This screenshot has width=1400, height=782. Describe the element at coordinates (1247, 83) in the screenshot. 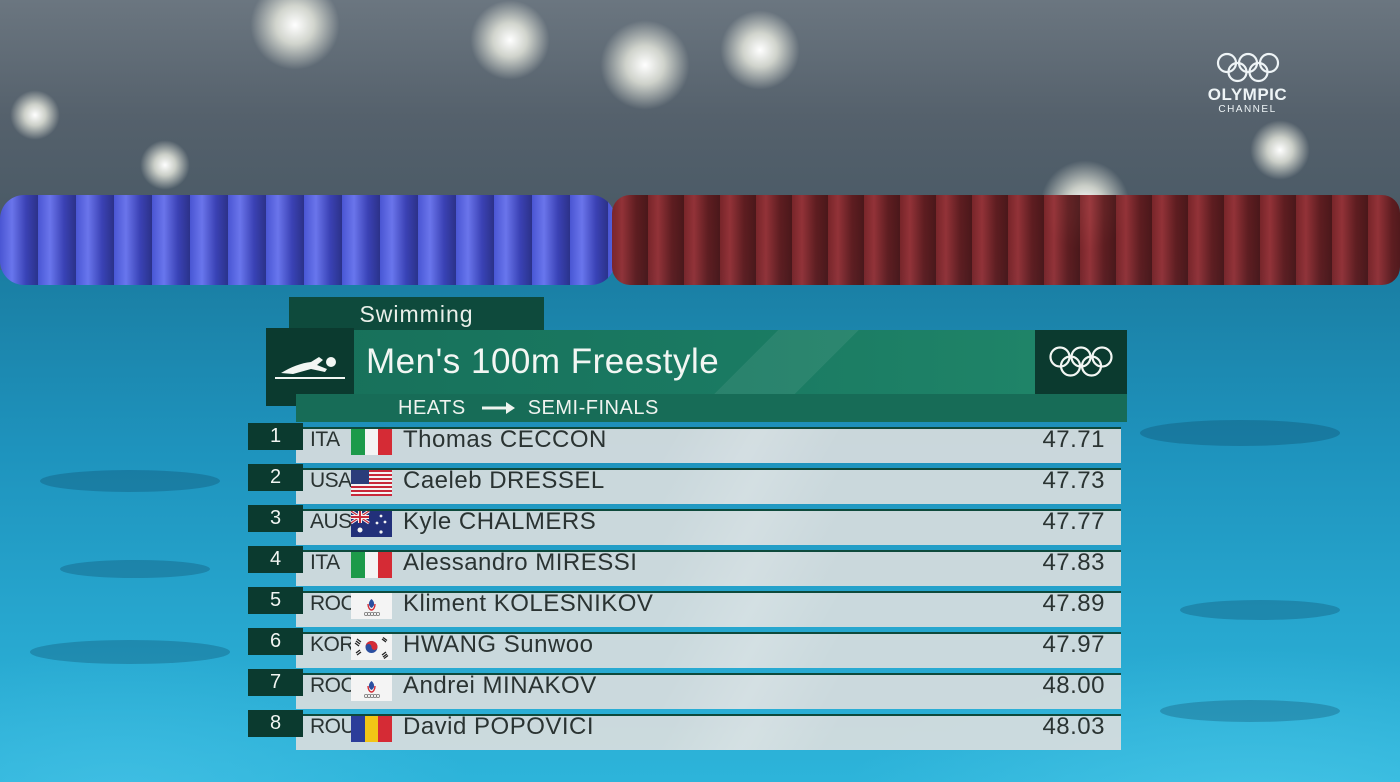

I see `olympic-channel-logo: OLYMPIC CHANNEL` at that location.